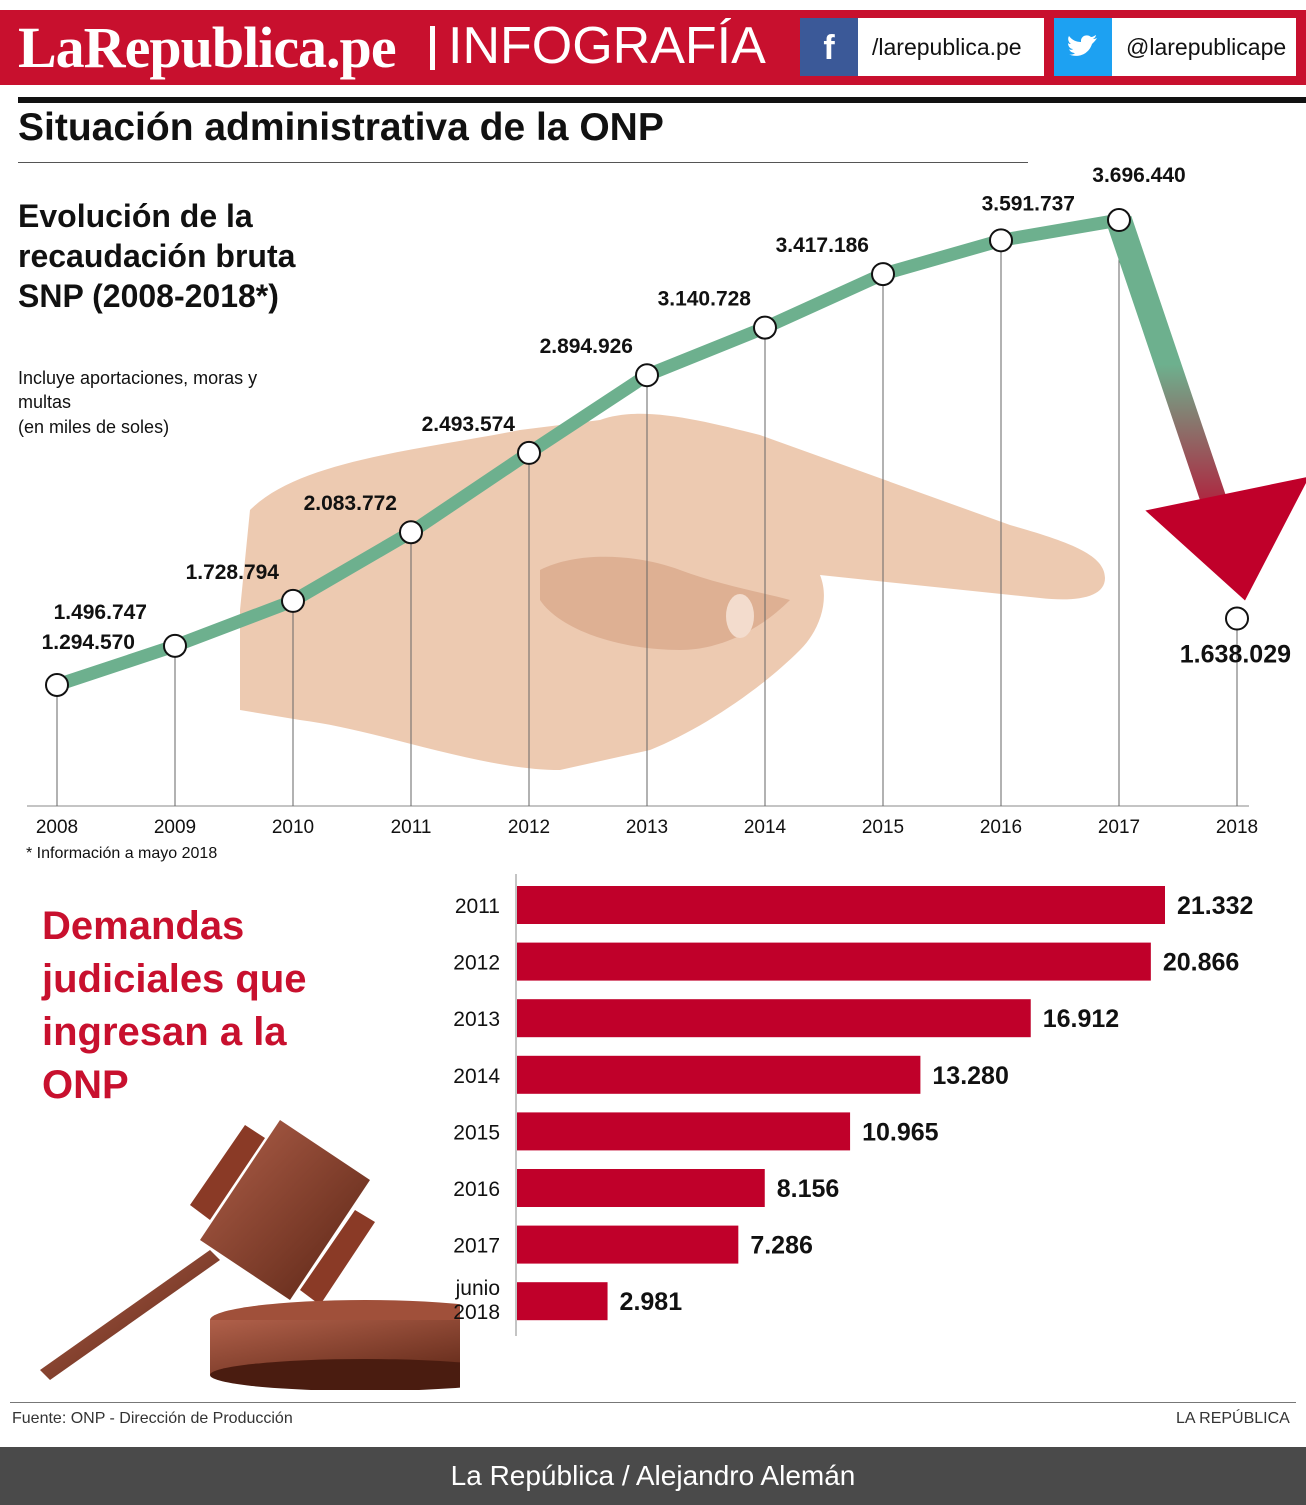 This screenshot has width=1306, height=1505. Describe the element at coordinates (293, 827) in the screenshot. I see `x-tick-2010: 2010` at that location.